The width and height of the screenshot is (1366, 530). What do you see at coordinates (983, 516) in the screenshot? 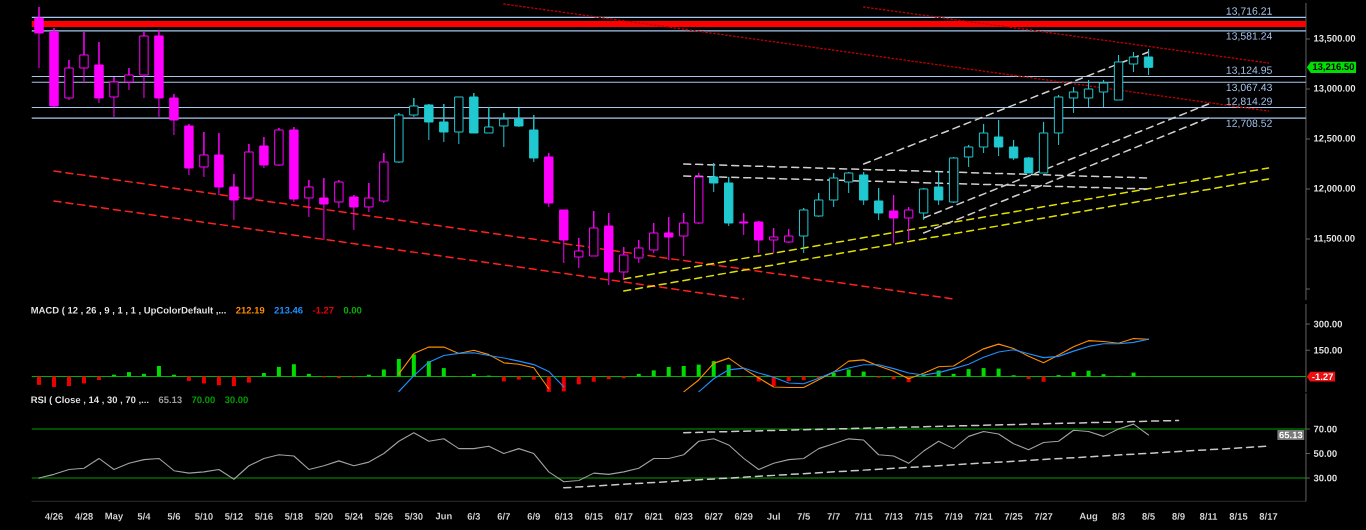
I see `x-tick-label: 7/21` at bounding box center [983, 516].